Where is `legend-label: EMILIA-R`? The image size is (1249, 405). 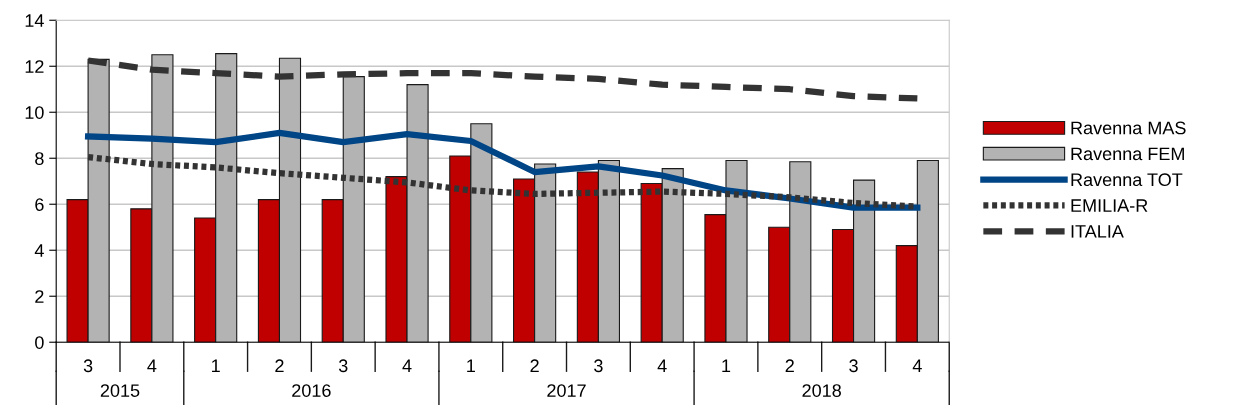 legend-label: EMILIA-R is located at coordinates (1109, 205).